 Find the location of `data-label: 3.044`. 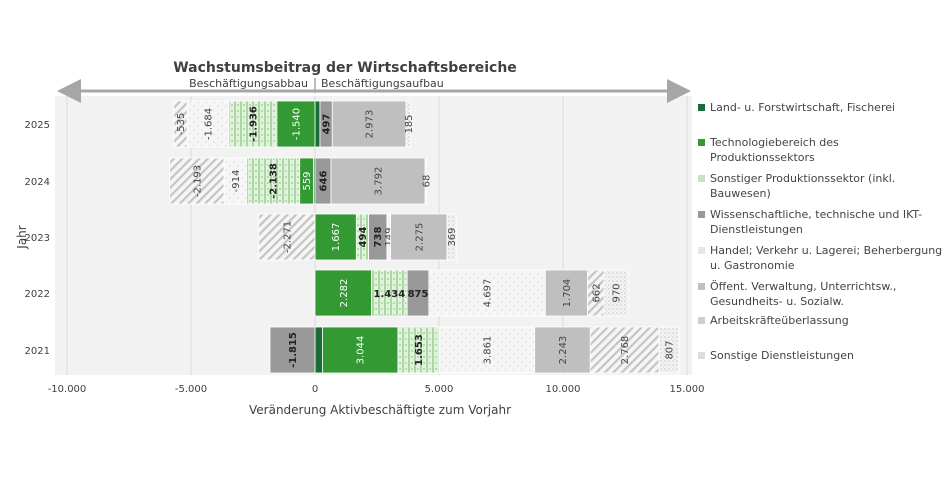

data-label: 3.044 is located at coordinates (361, 350).